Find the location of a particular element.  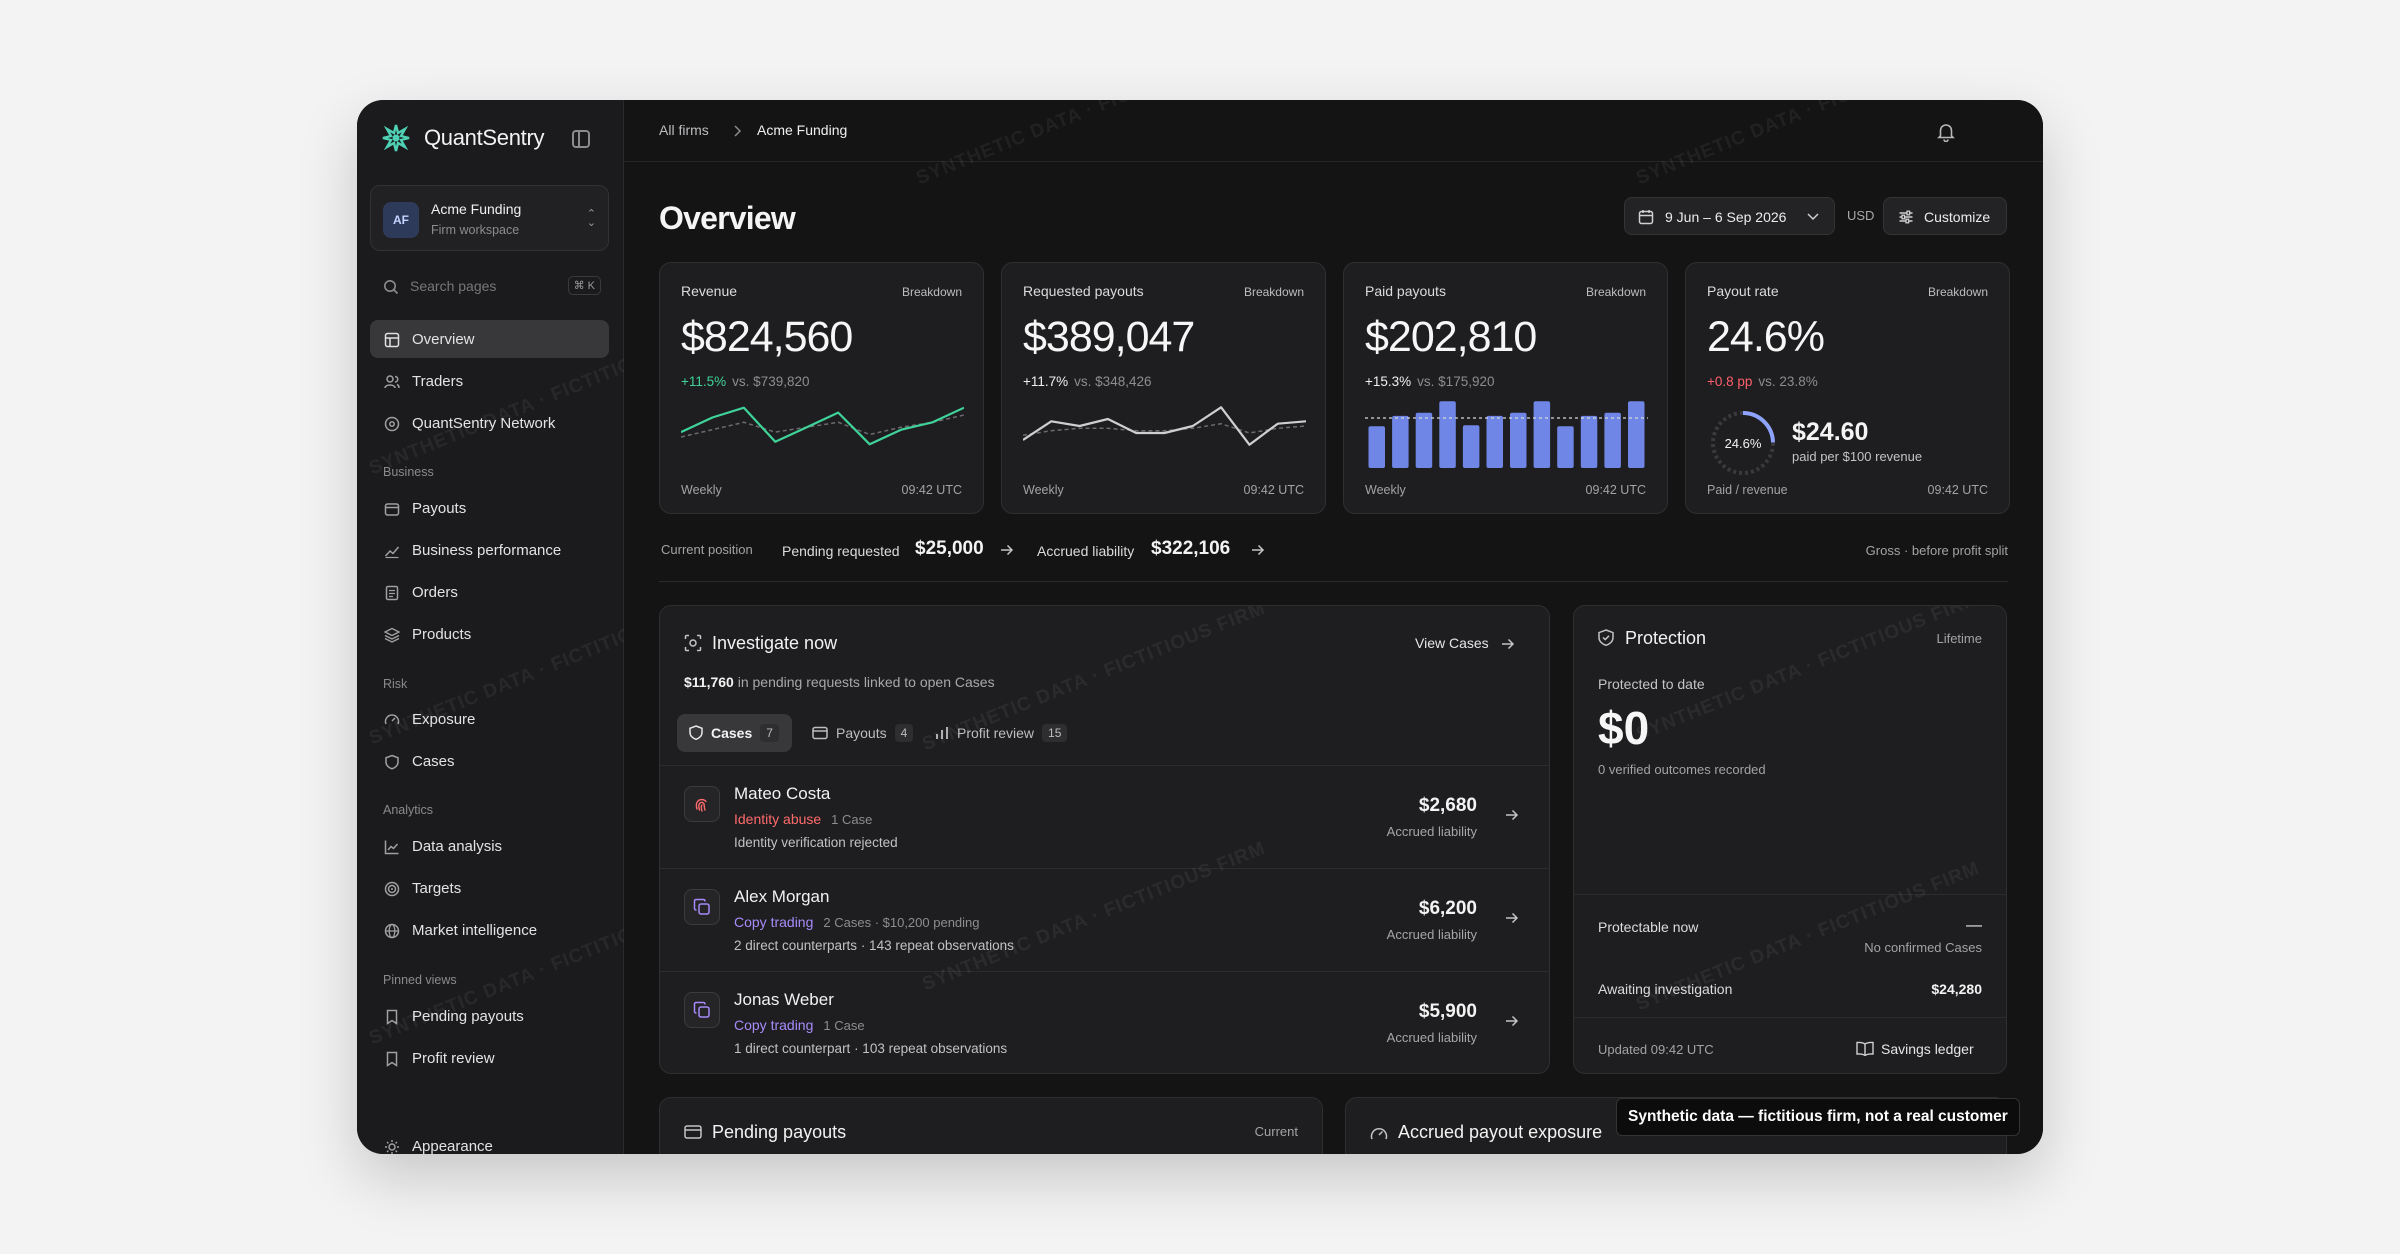

nav-item-market-intelligence: Market intelligence is located at coordinates (489, 930).